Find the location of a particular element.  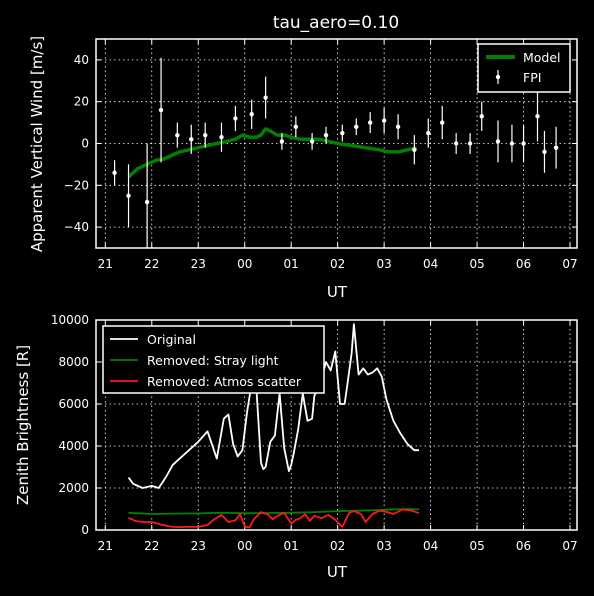

original-line is located at coordinates (273, 406).